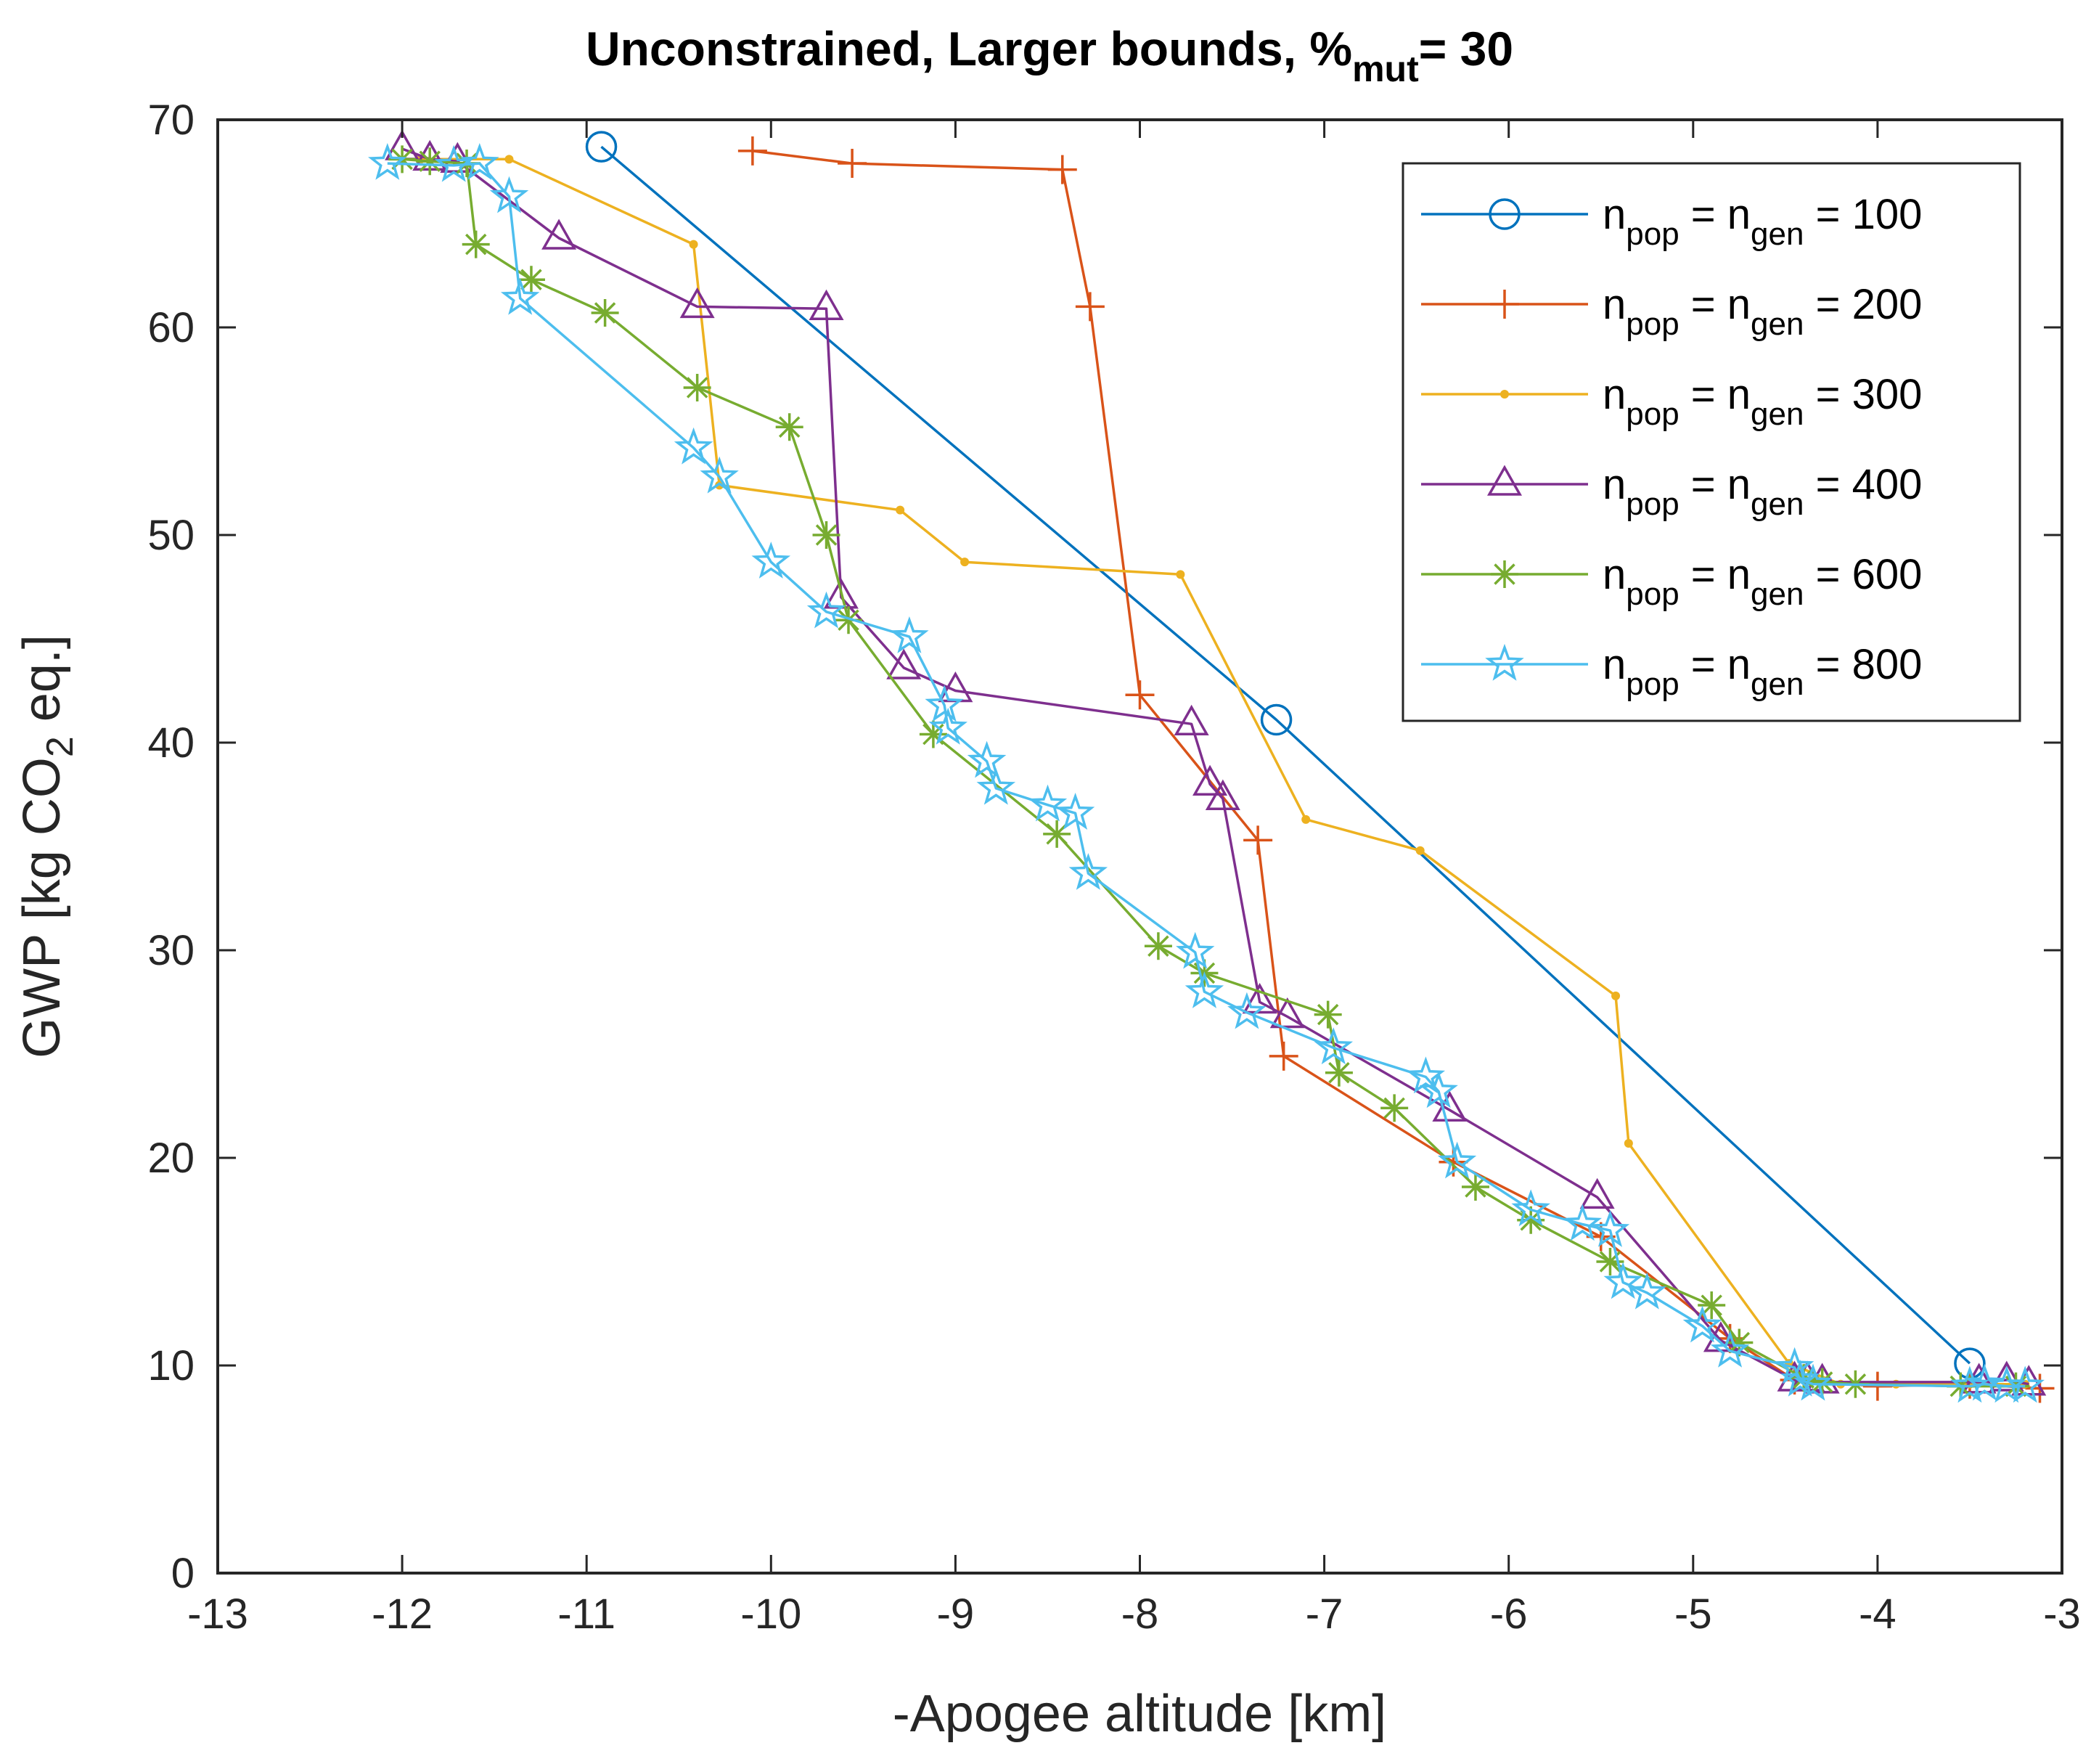  I want to click on y-axis-label: GWP [kg CO2 eq.], so click(47, 846).